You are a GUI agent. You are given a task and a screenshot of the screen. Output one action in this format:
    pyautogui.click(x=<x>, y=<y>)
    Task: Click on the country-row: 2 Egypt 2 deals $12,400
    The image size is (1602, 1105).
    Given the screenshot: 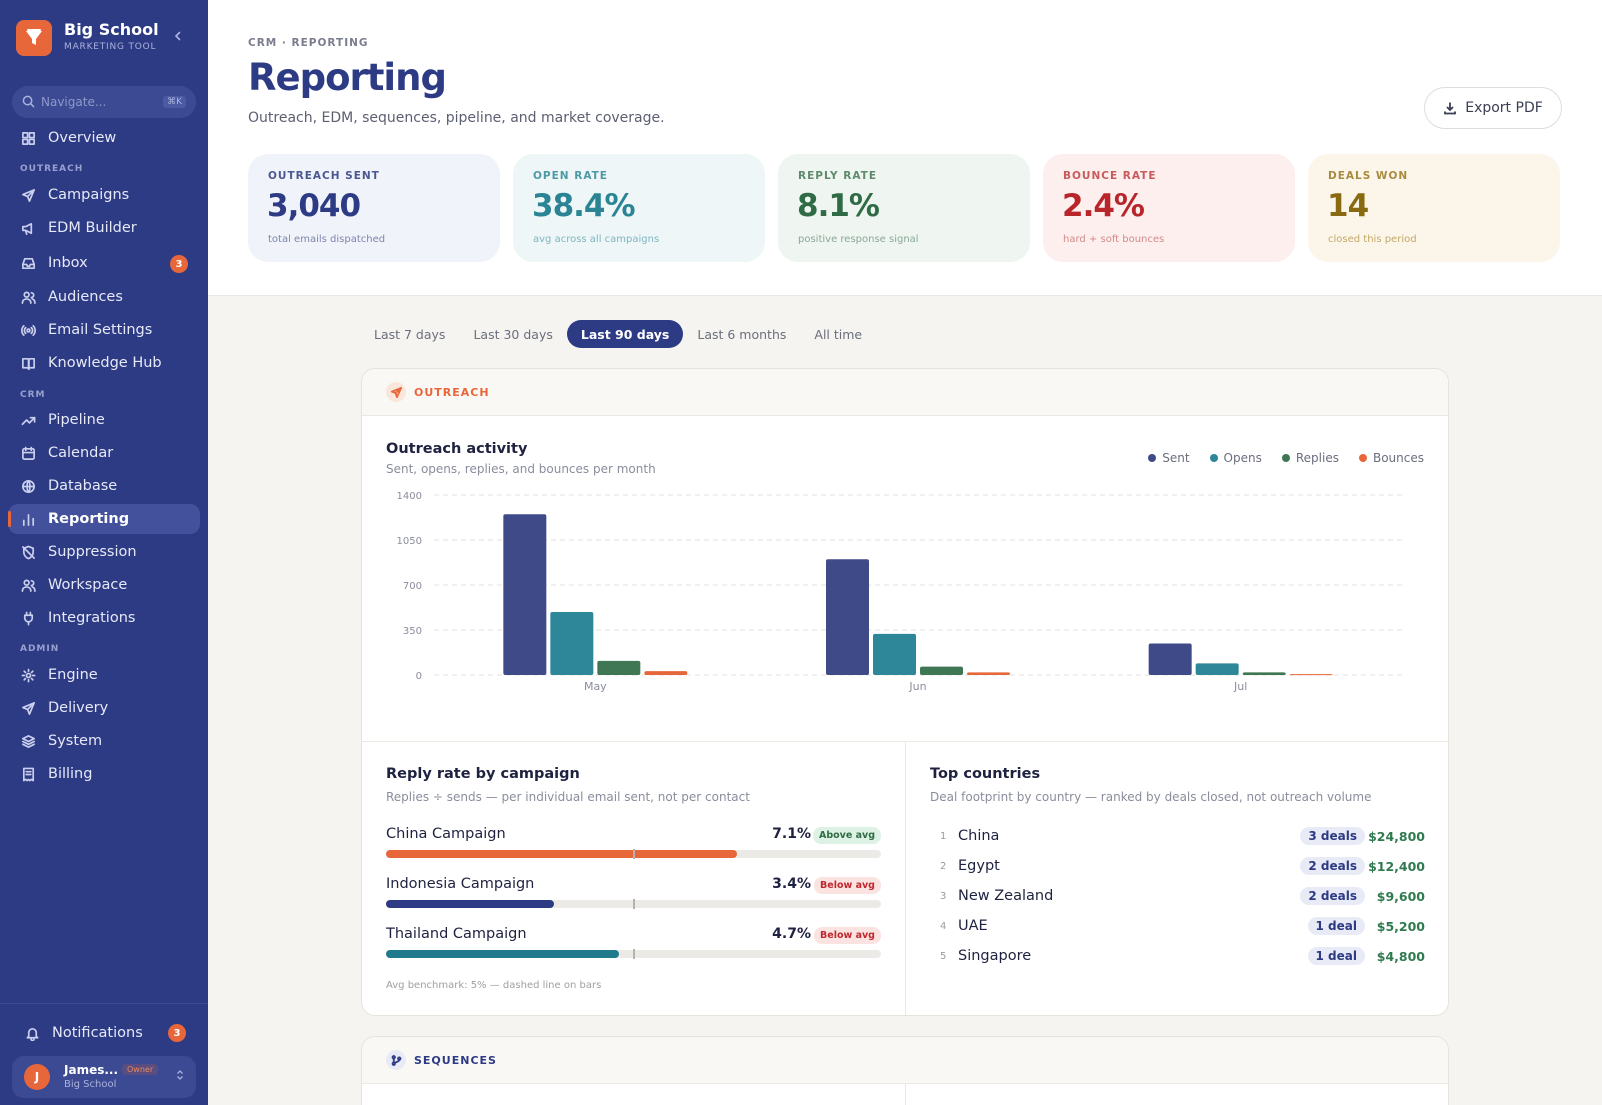 What is the action you would take?
    pyautogui.click(x=1177, y=868)
    